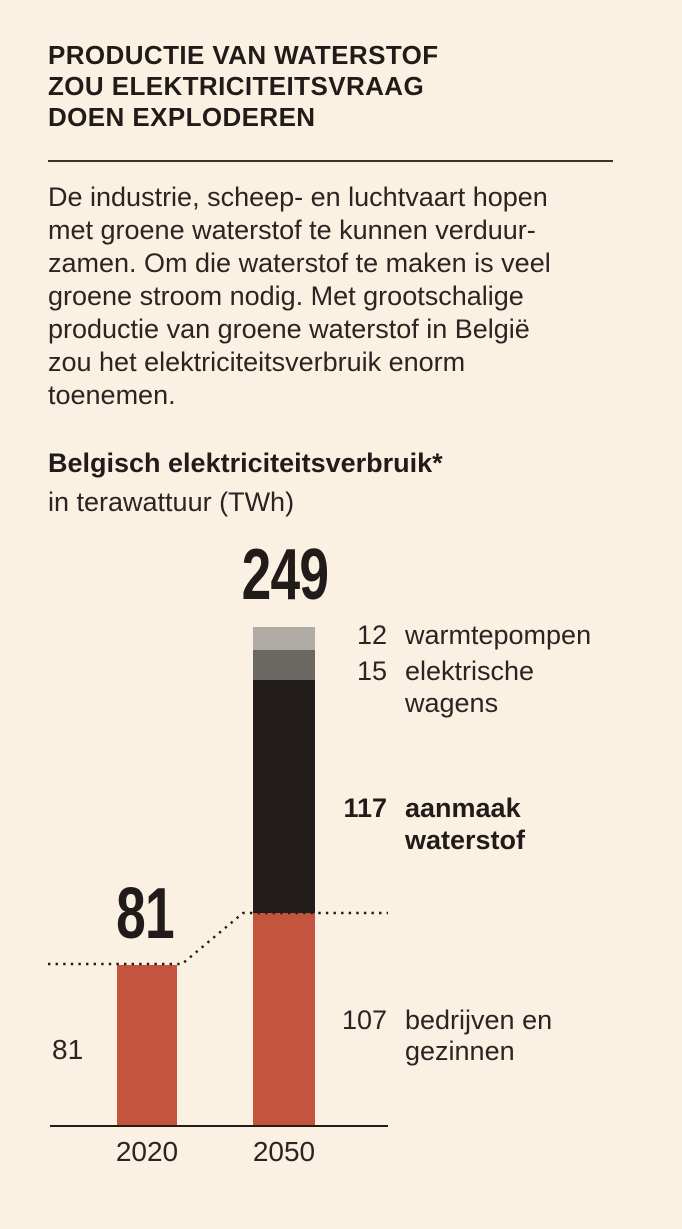 The height and width of the screenshot is (1229, 682). I want to click on annotation-bedrijven-gezinnen: 107 bedrijven en gezinnen, so click(492, 1036).